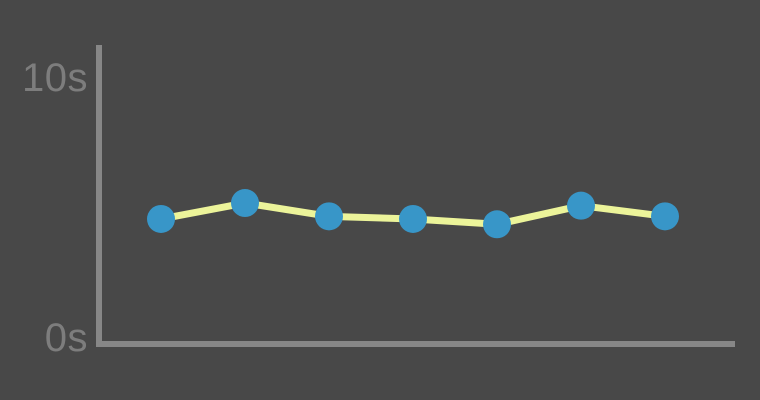  Describe the element at coordinates (55, 78) in the screenshot. I see `y-axis-tick-label-top: 10s` at that location.